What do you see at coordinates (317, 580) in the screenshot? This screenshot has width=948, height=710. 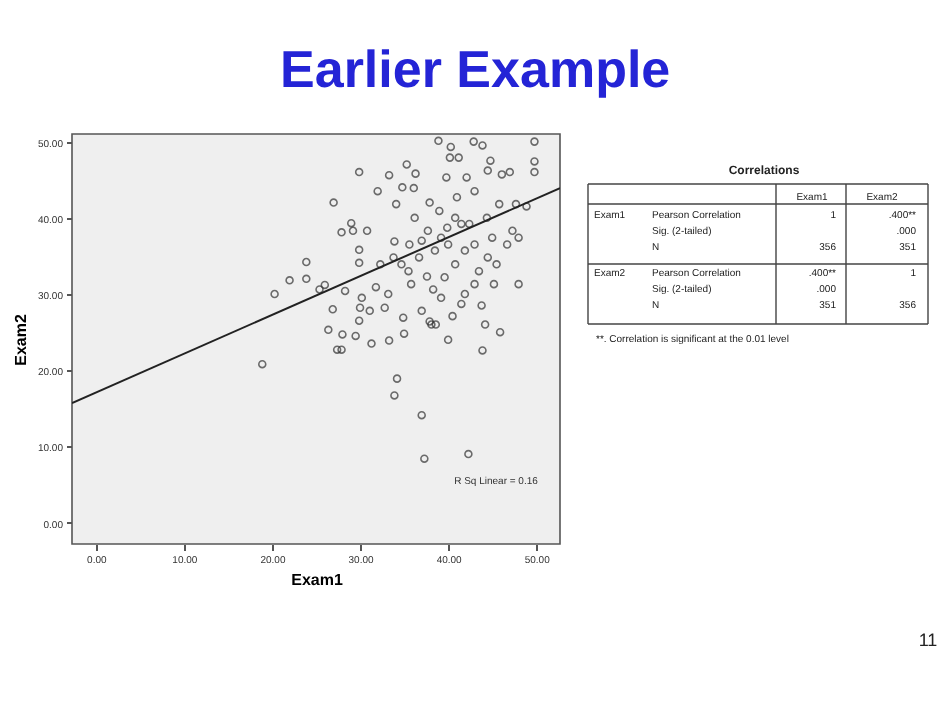 I see `x-axis-title: Exam1` at bounding box center [317, 580].